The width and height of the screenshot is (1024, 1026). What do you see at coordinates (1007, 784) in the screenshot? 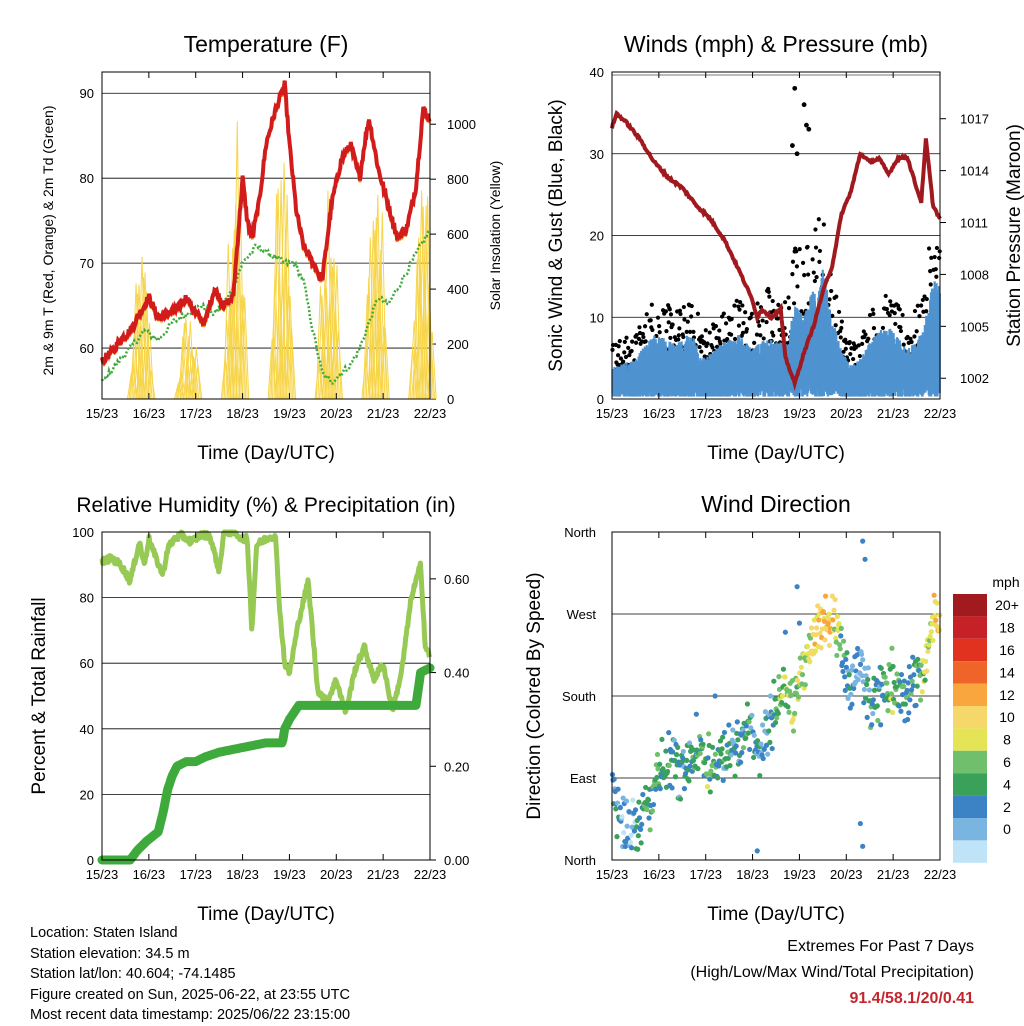
I see `colorbar-label: 4` at bounding box center [1007, 784].